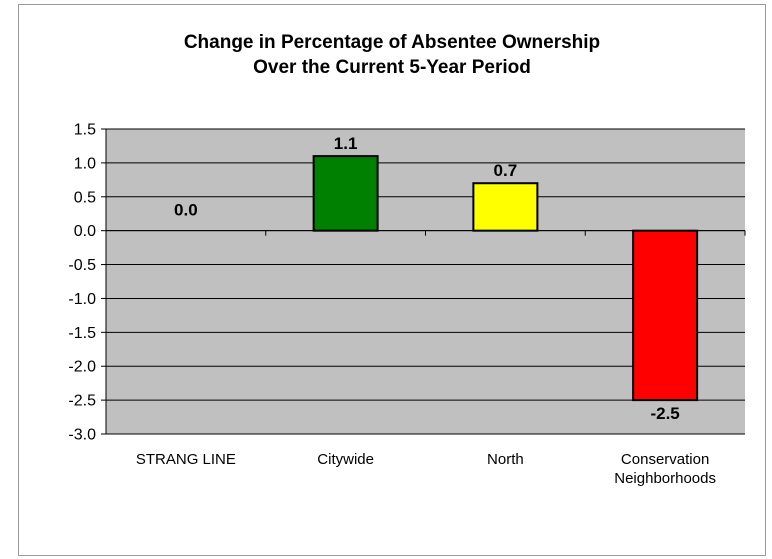  What do you see at coordinates (85, 130) in the screenshot?
I see `y-tick-label: 1.5` at bounding box center [85, 130].